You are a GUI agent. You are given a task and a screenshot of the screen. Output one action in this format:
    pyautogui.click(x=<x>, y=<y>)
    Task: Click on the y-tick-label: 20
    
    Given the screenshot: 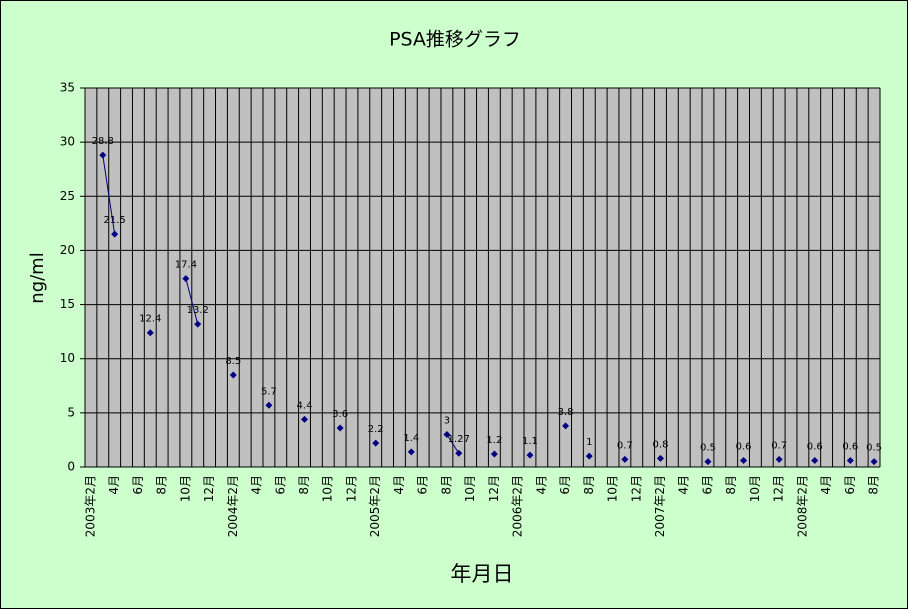 What is the action you would take?
    pyautogui.click(x=67, y=250)
    